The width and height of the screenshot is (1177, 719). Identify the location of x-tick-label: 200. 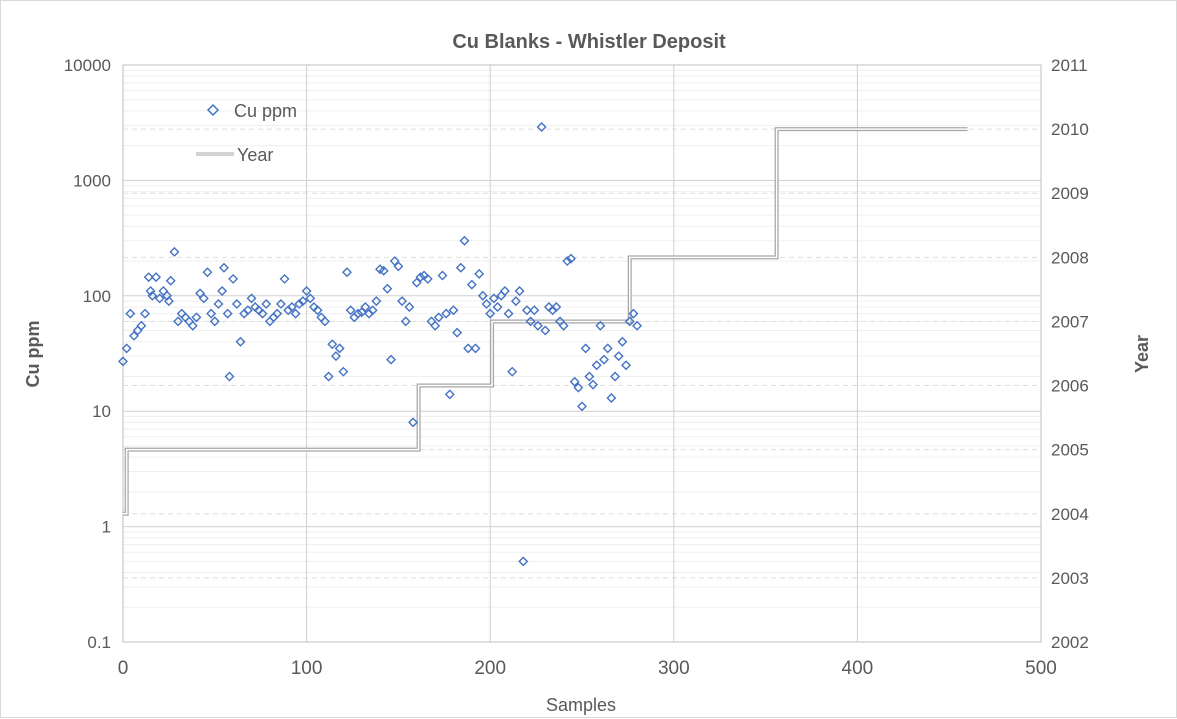
(490, 668).